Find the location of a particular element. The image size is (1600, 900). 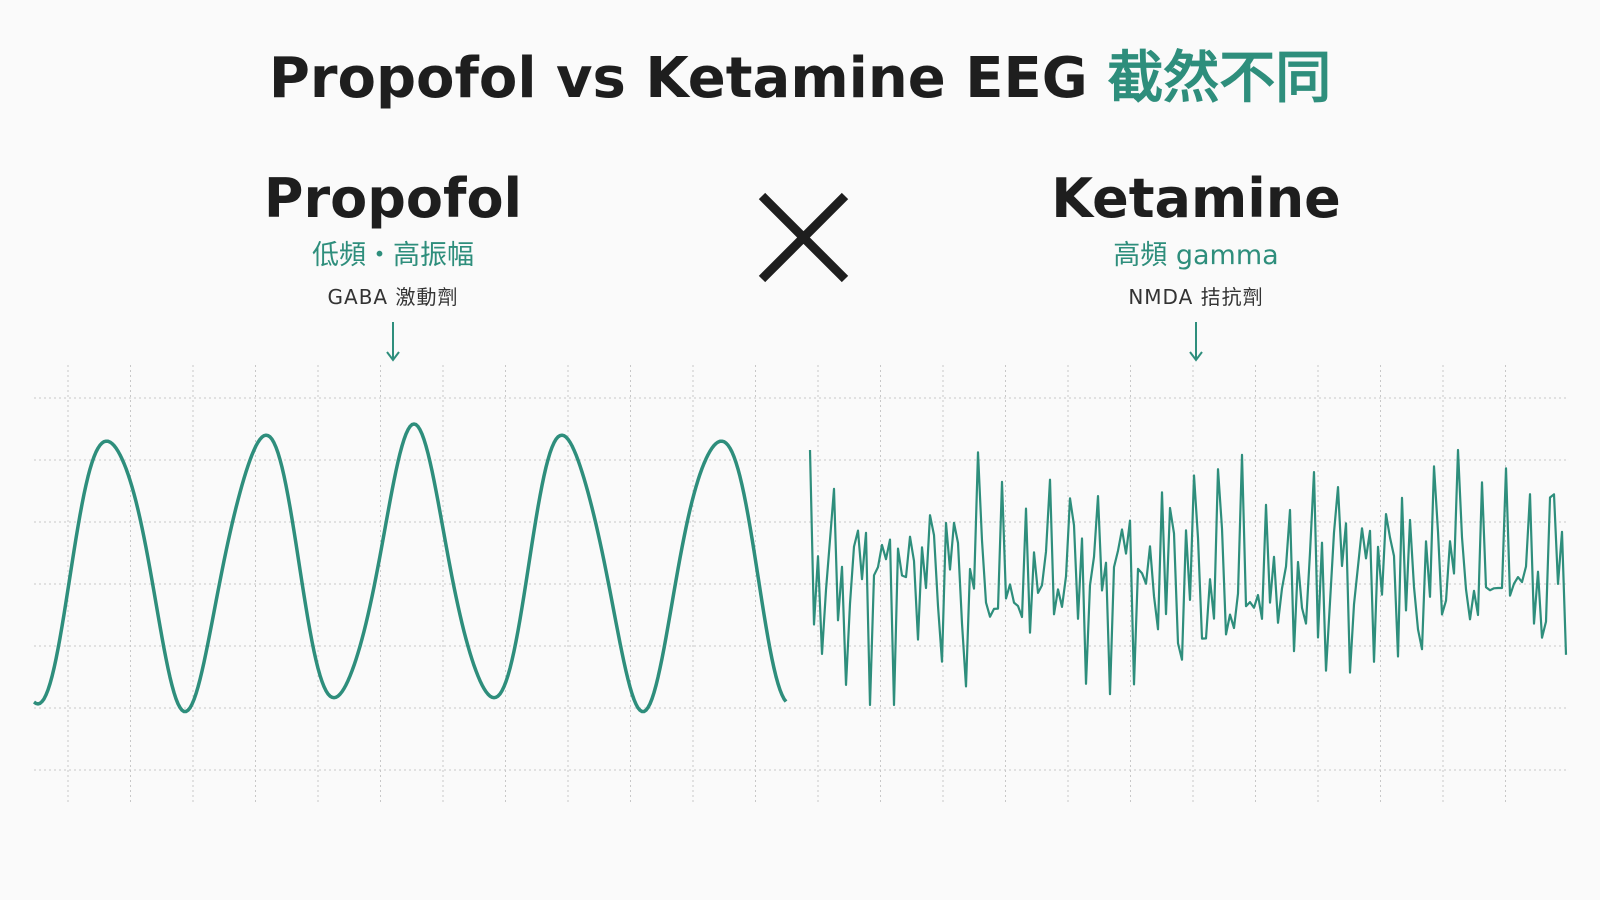

panel-name: Propofol is located at coordinates (393, 198).